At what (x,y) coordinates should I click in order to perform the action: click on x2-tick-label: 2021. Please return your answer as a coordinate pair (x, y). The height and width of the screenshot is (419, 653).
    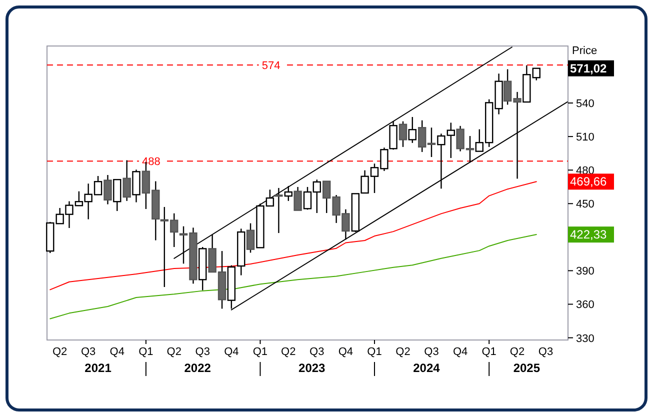
    Looking at the image, I should click on (98, 368).